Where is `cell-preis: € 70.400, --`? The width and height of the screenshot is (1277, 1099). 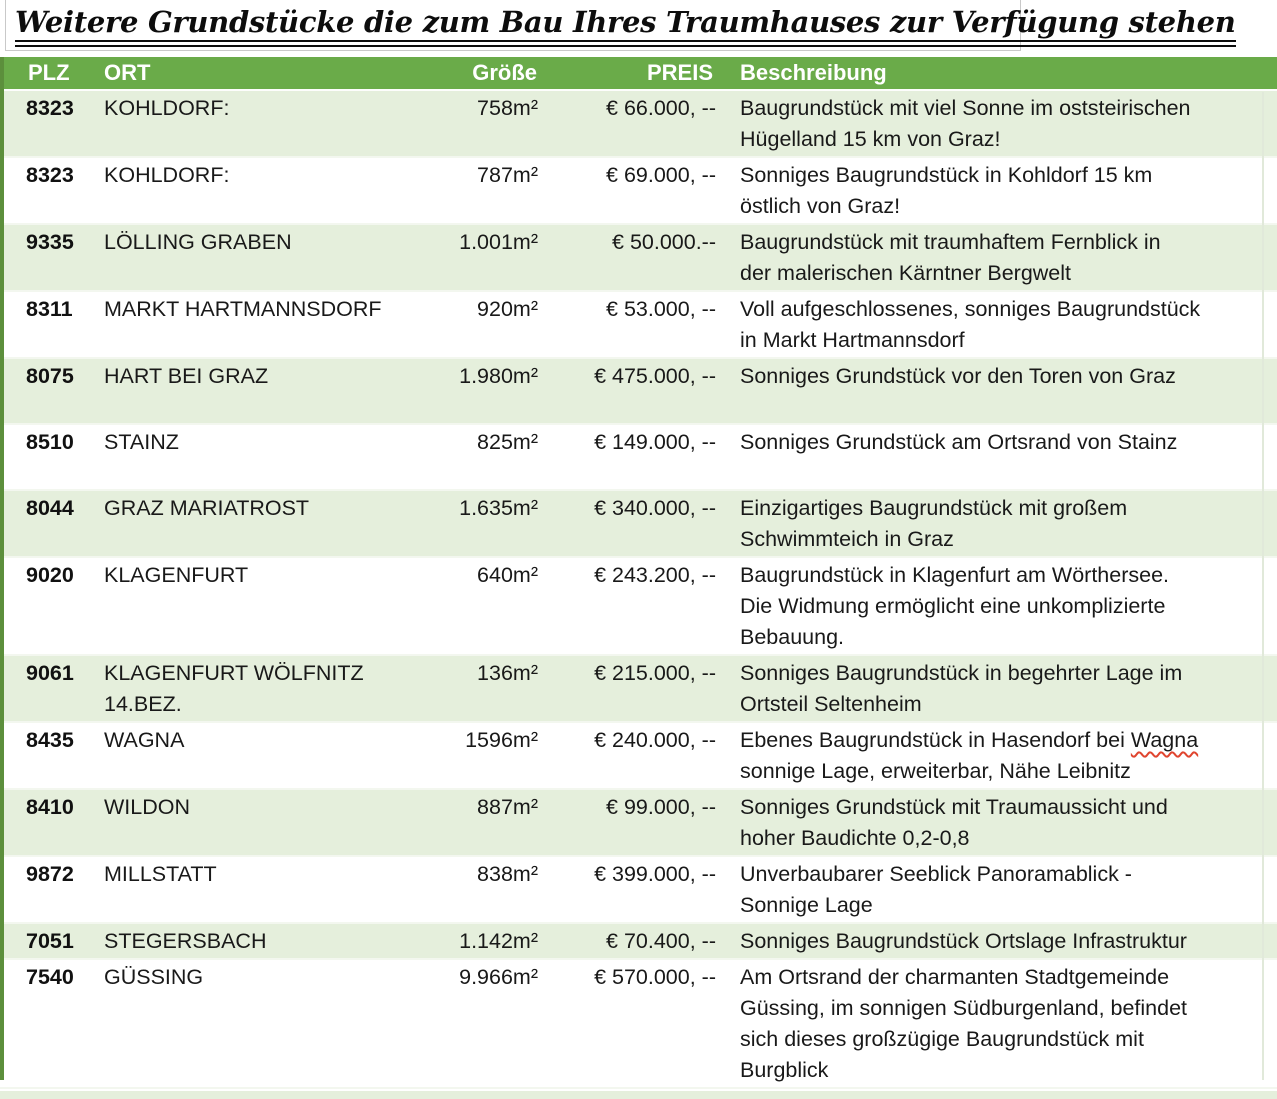 cell-preis: € 70.400, -- is located at coordinates (661, 941).